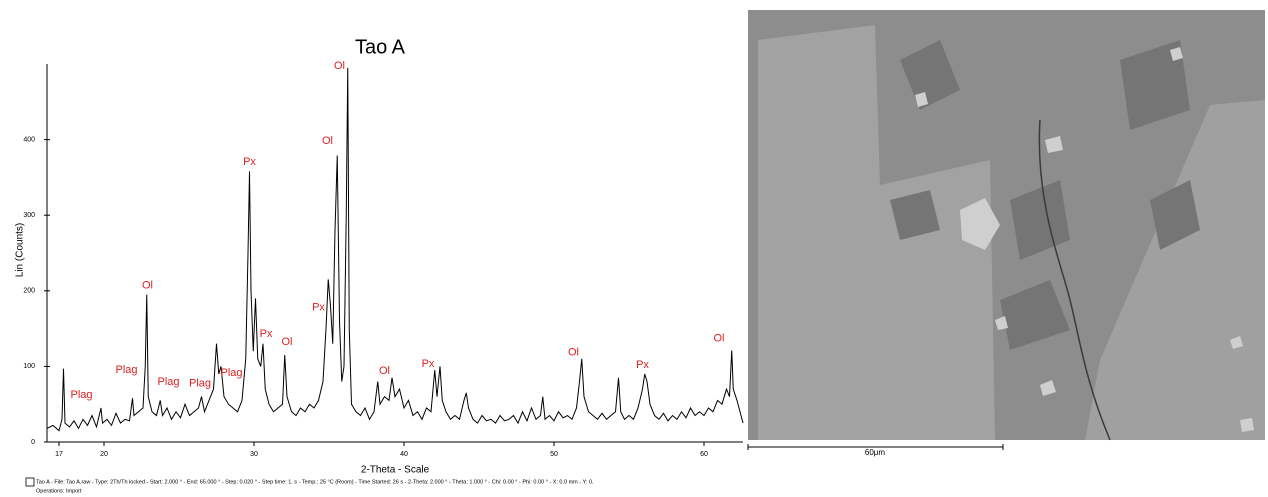 The height and width of the screenshot is (497, 1268). Describe the element at coordinates (554, 454) in the screenshot. I see `x-tick-label: 50` at that location.